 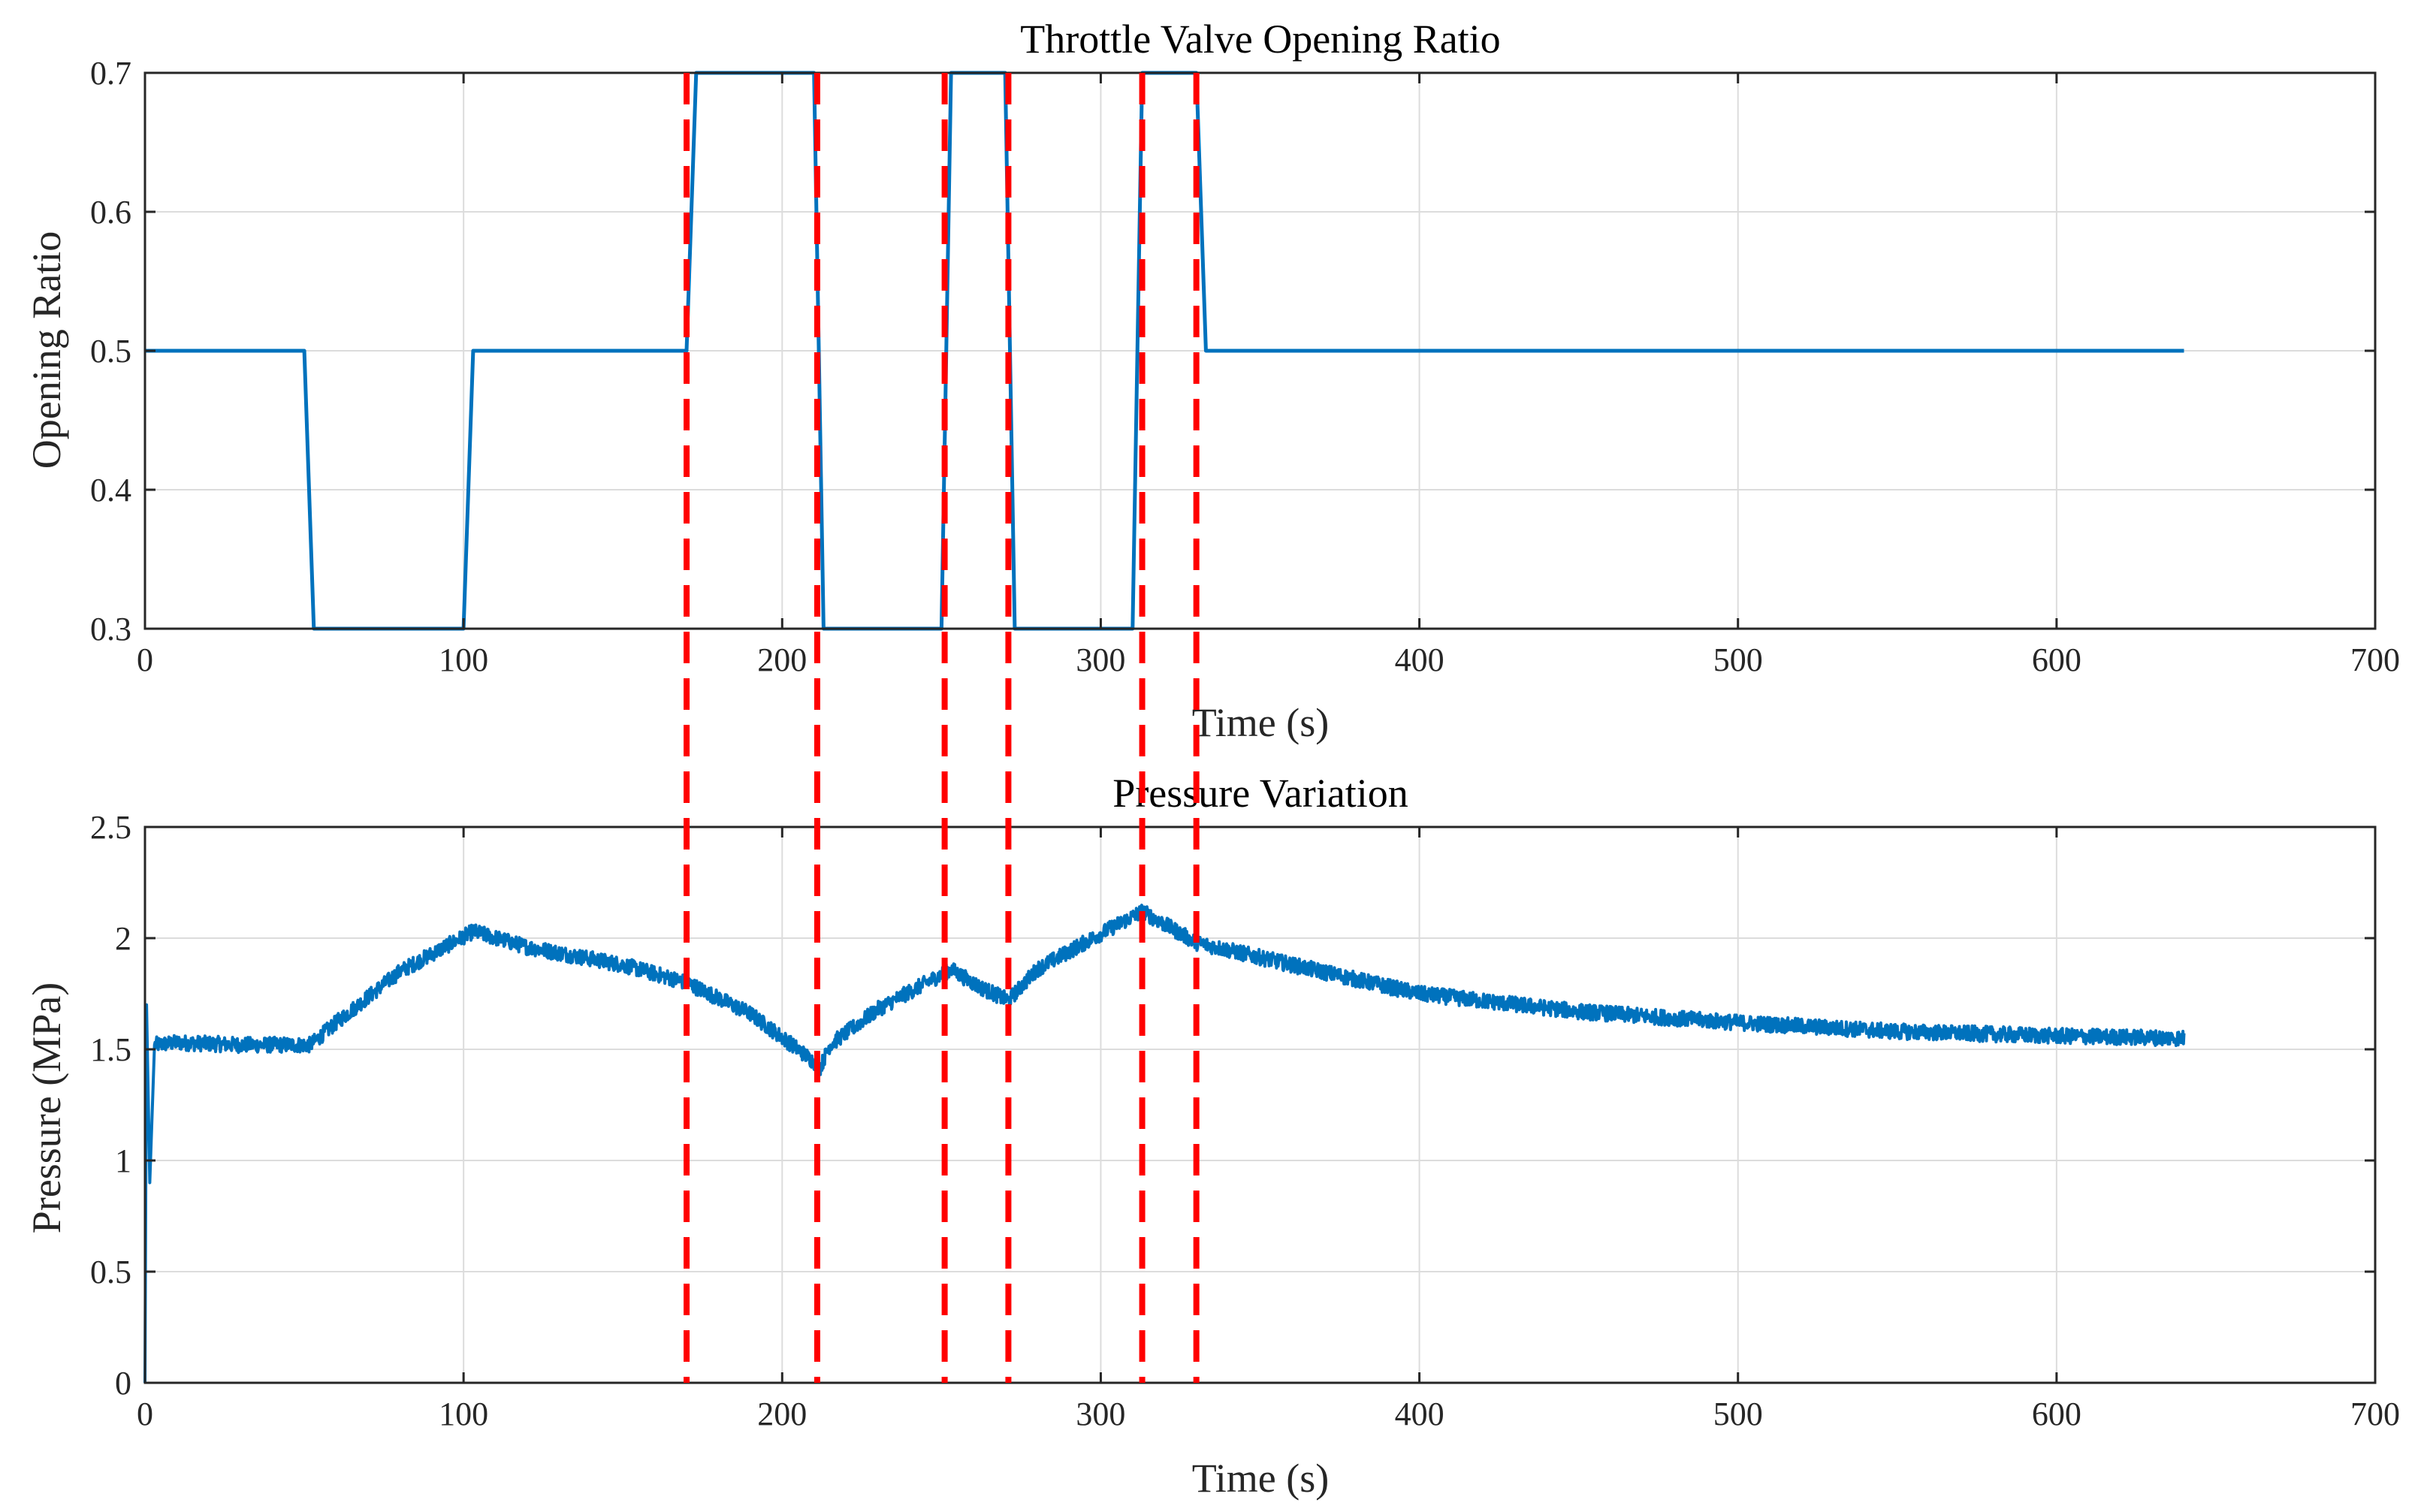 What do you see at coordinates (123, 1160) in the screenshot?
I see `y-tick-label: 1` at bounding box center [123, 1160].